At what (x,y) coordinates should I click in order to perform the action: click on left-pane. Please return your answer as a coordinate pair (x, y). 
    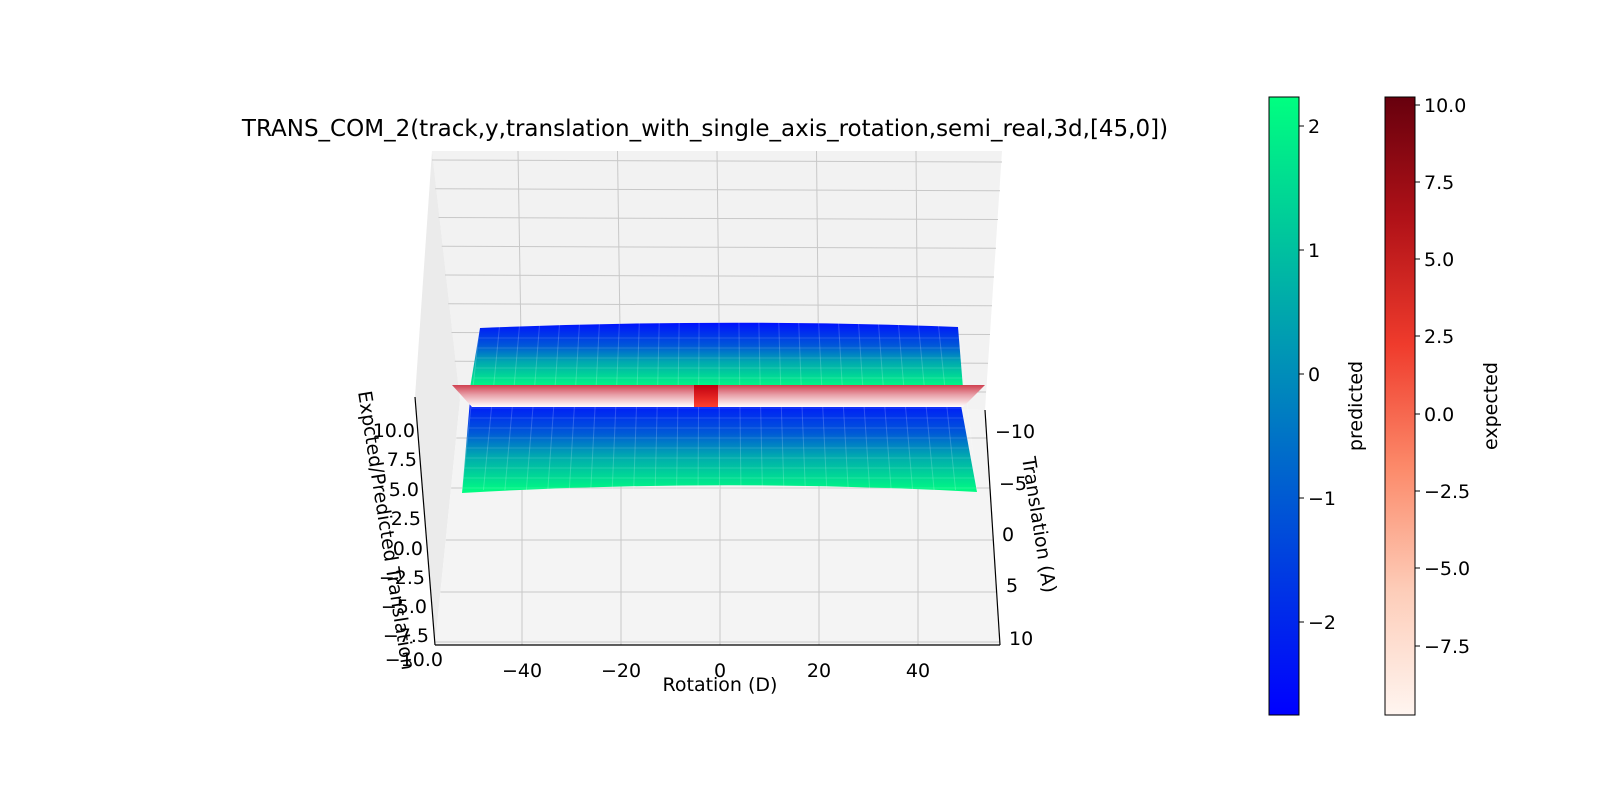
    Looking at the image, I should click on (437, 398).